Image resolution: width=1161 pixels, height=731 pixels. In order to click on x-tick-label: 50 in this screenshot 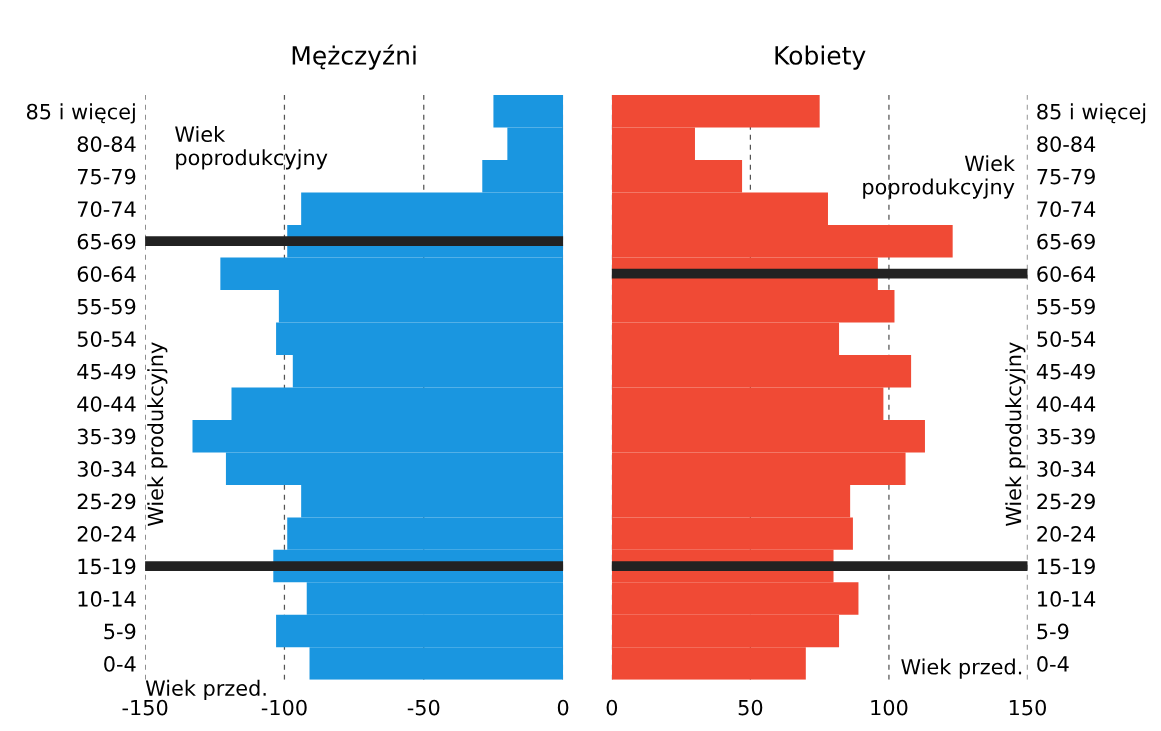, I will do `click(750, 707)`.